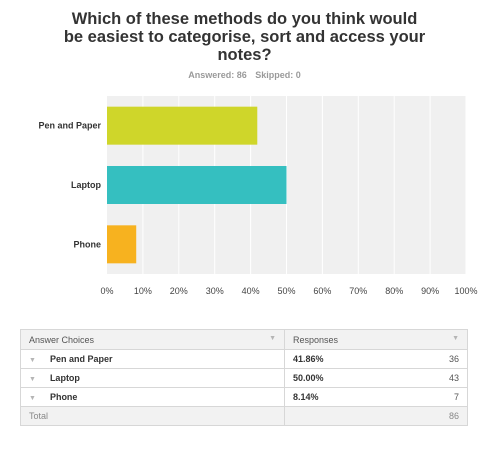  What do you see at coordinates (215, 291) in the screenshot?
I see `x-tick-label: 30%` at bounding box center [215, 291].